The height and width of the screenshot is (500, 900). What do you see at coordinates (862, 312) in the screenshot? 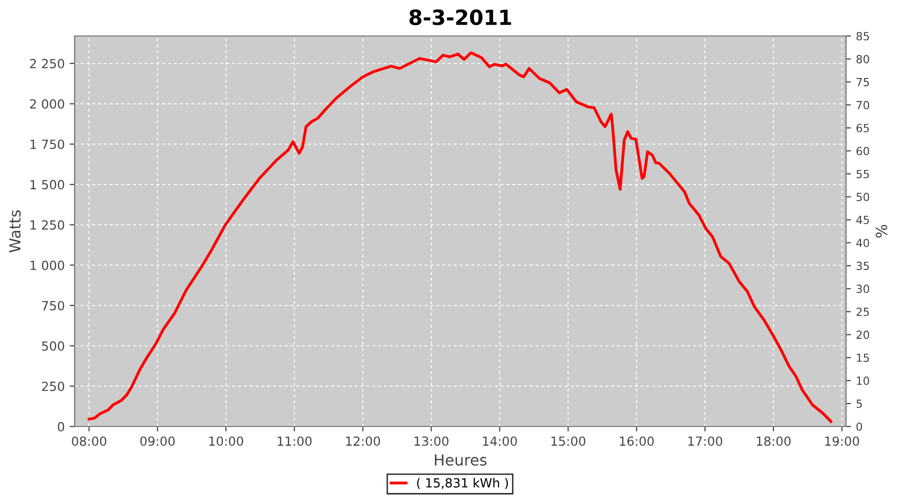
I see `y2-tick-label: 25` at bounding box center [862, 312].